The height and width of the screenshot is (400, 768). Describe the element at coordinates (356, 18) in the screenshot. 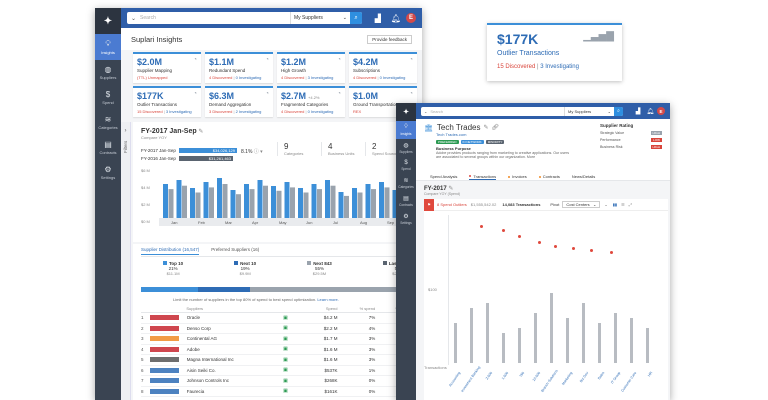

I see `search-button: ⌕` at that location.